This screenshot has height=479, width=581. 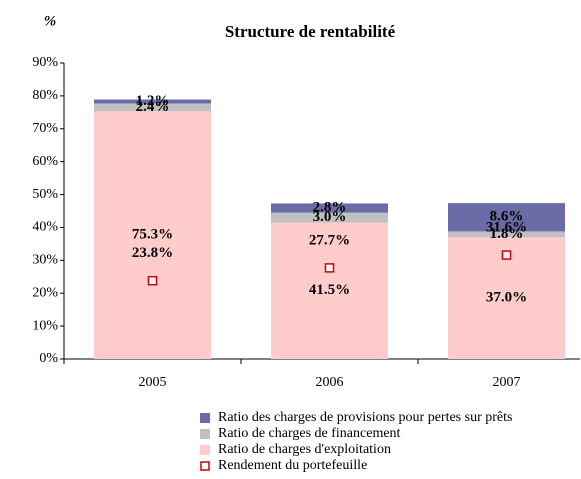 I want to click on x-tick-label: 2006, so click(x=330, y=382).